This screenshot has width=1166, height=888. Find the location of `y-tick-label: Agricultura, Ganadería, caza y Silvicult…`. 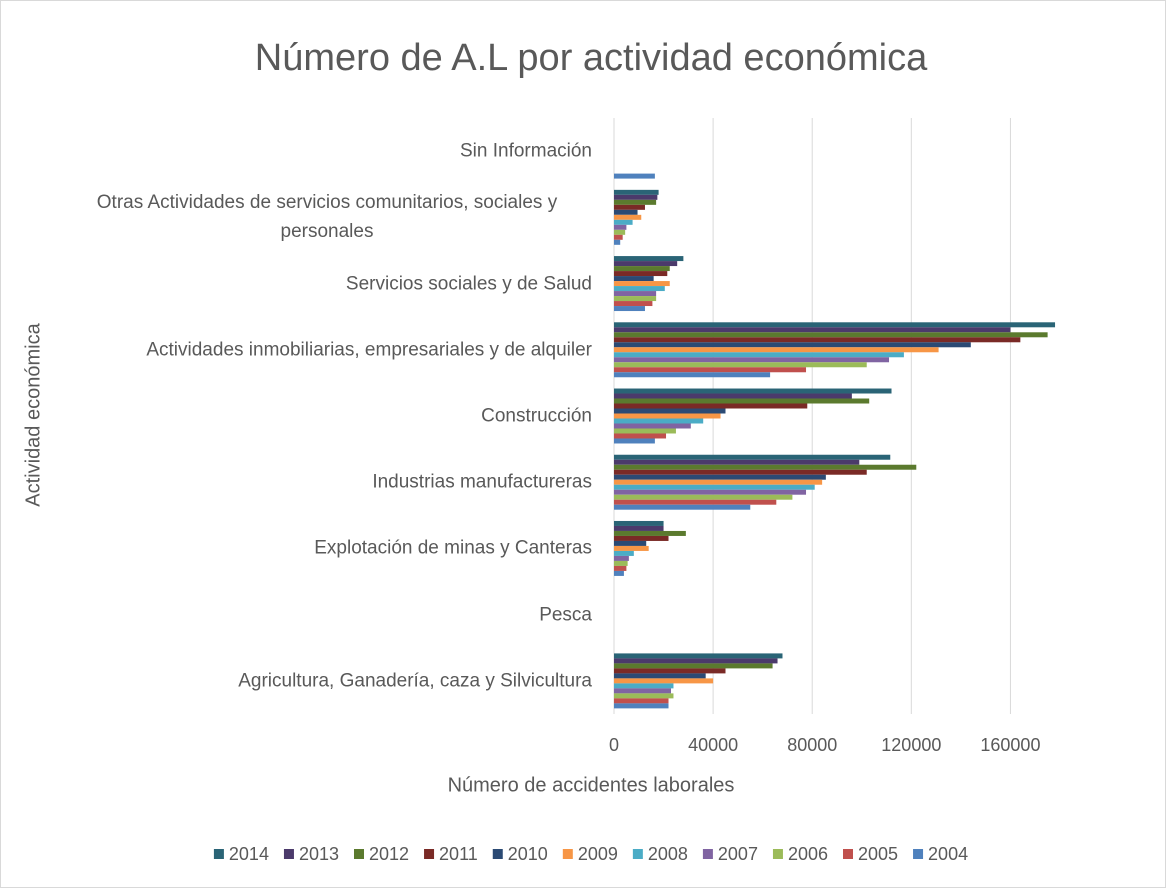

y-tick-label: Agricultura, Ganadería, caza y Silvicult… is located at coordinates (415, 681).